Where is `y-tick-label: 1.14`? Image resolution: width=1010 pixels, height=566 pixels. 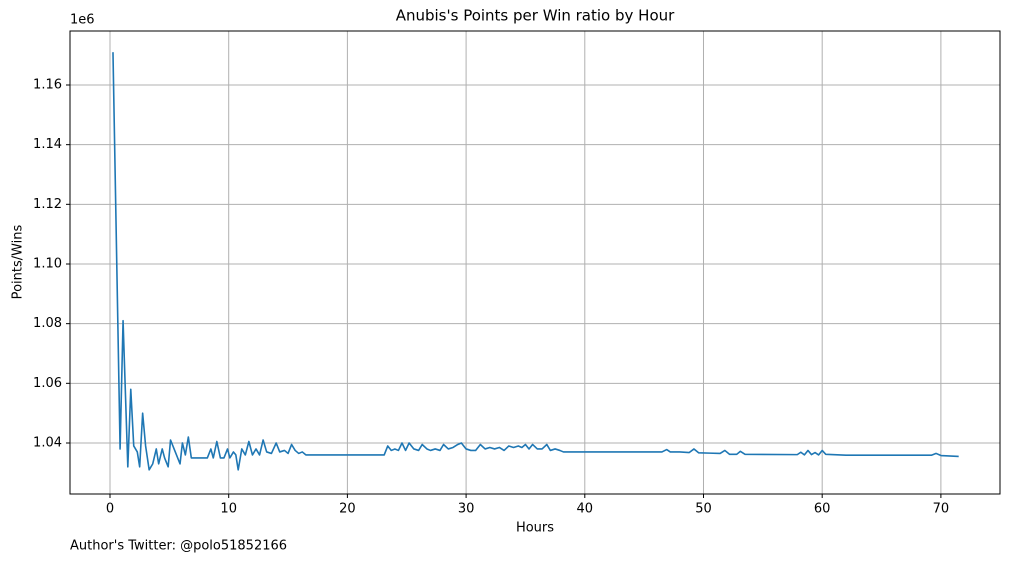
y-tick-label: 1.14 is located at coordinates (47, 144).